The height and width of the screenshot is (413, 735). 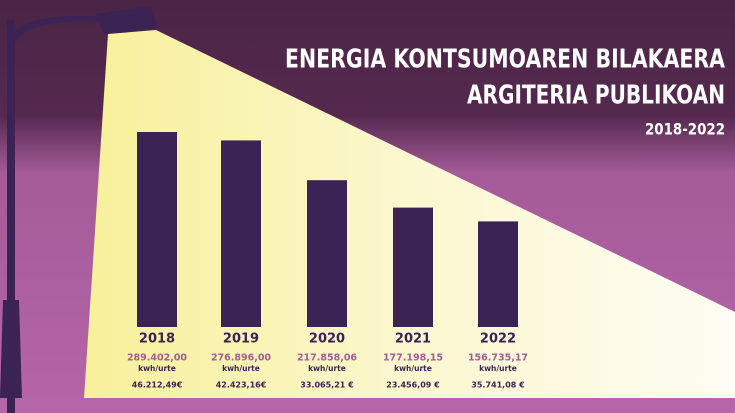 What do you see at coordinates (327, 358) in the screenshot?
I see `value-label: 217.858,06` at bounding box center [327, 358].